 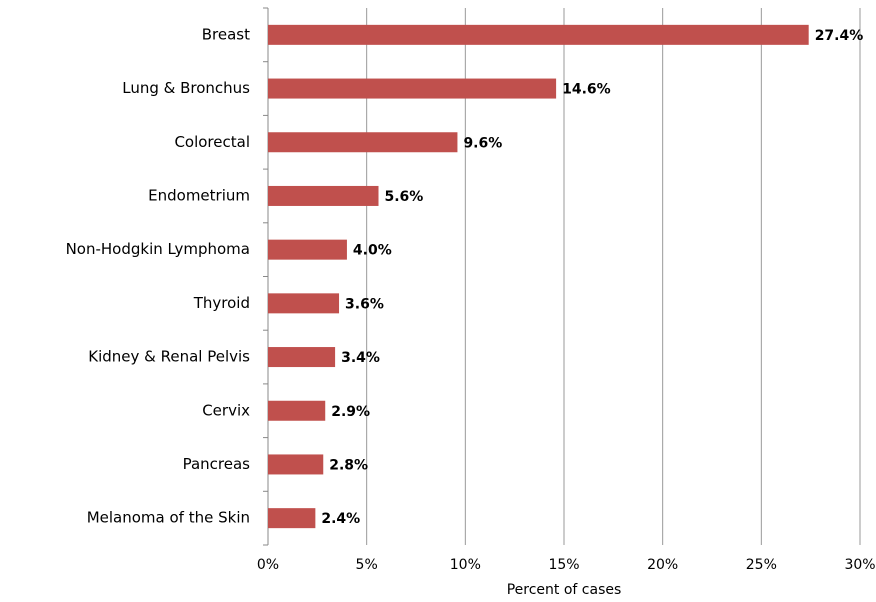 I want to click on y-tick-label: Pancreas, so click(x=217, y=464).